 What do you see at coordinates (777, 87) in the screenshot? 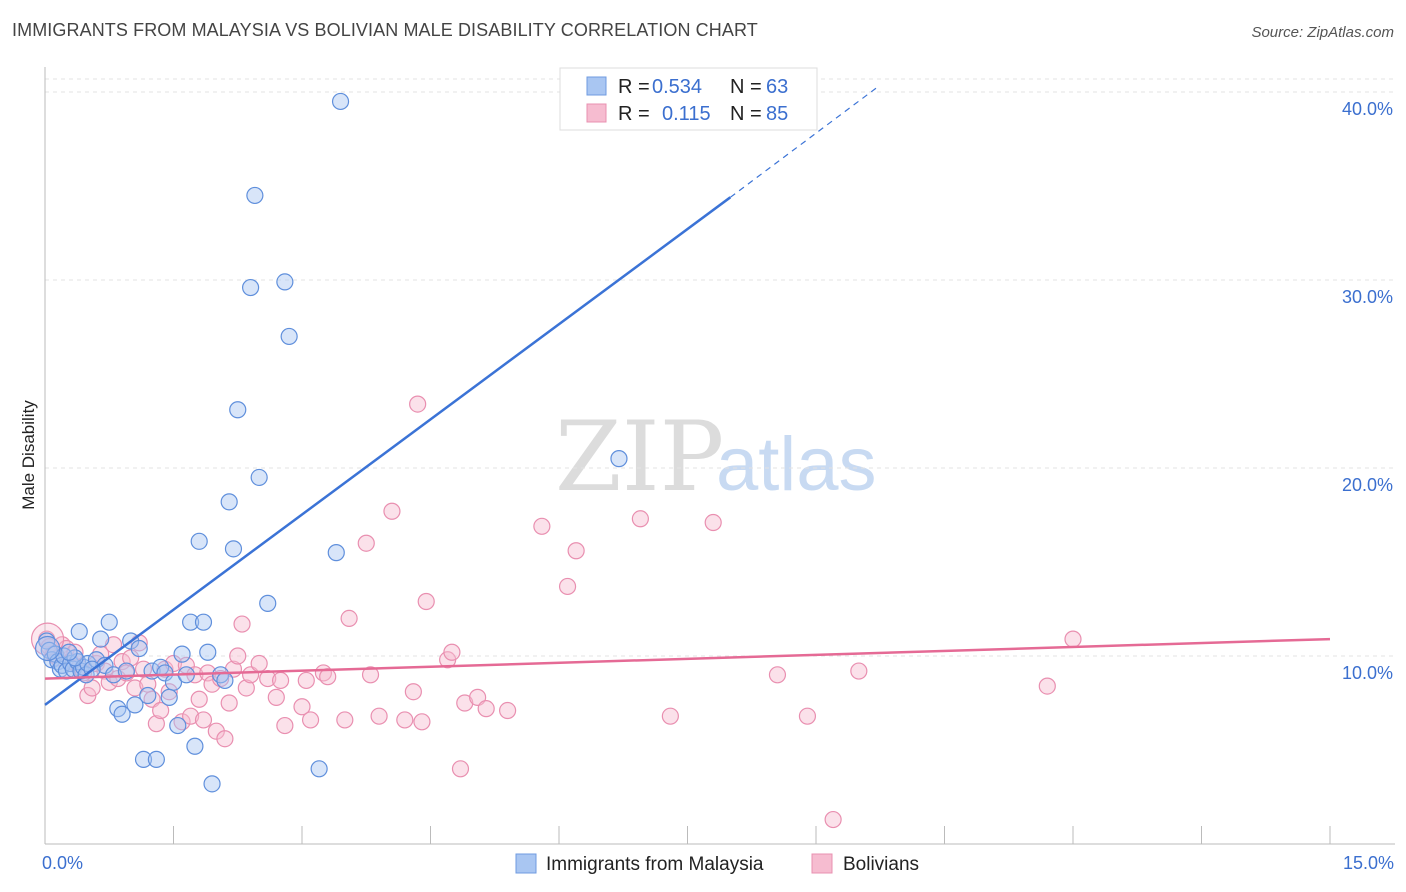
I see `legend-n-value-1: 63` at bounding box center [777, 87].